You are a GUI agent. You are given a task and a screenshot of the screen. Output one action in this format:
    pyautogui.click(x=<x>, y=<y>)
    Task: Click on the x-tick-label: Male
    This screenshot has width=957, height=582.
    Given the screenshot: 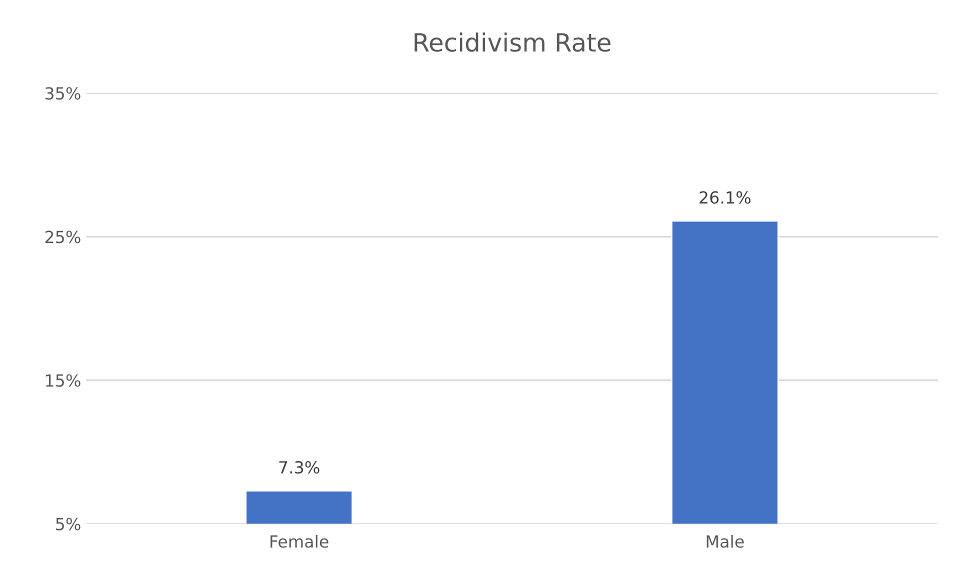 What is the action you would take?
    pyautogui.click(x=725, y=541)
    